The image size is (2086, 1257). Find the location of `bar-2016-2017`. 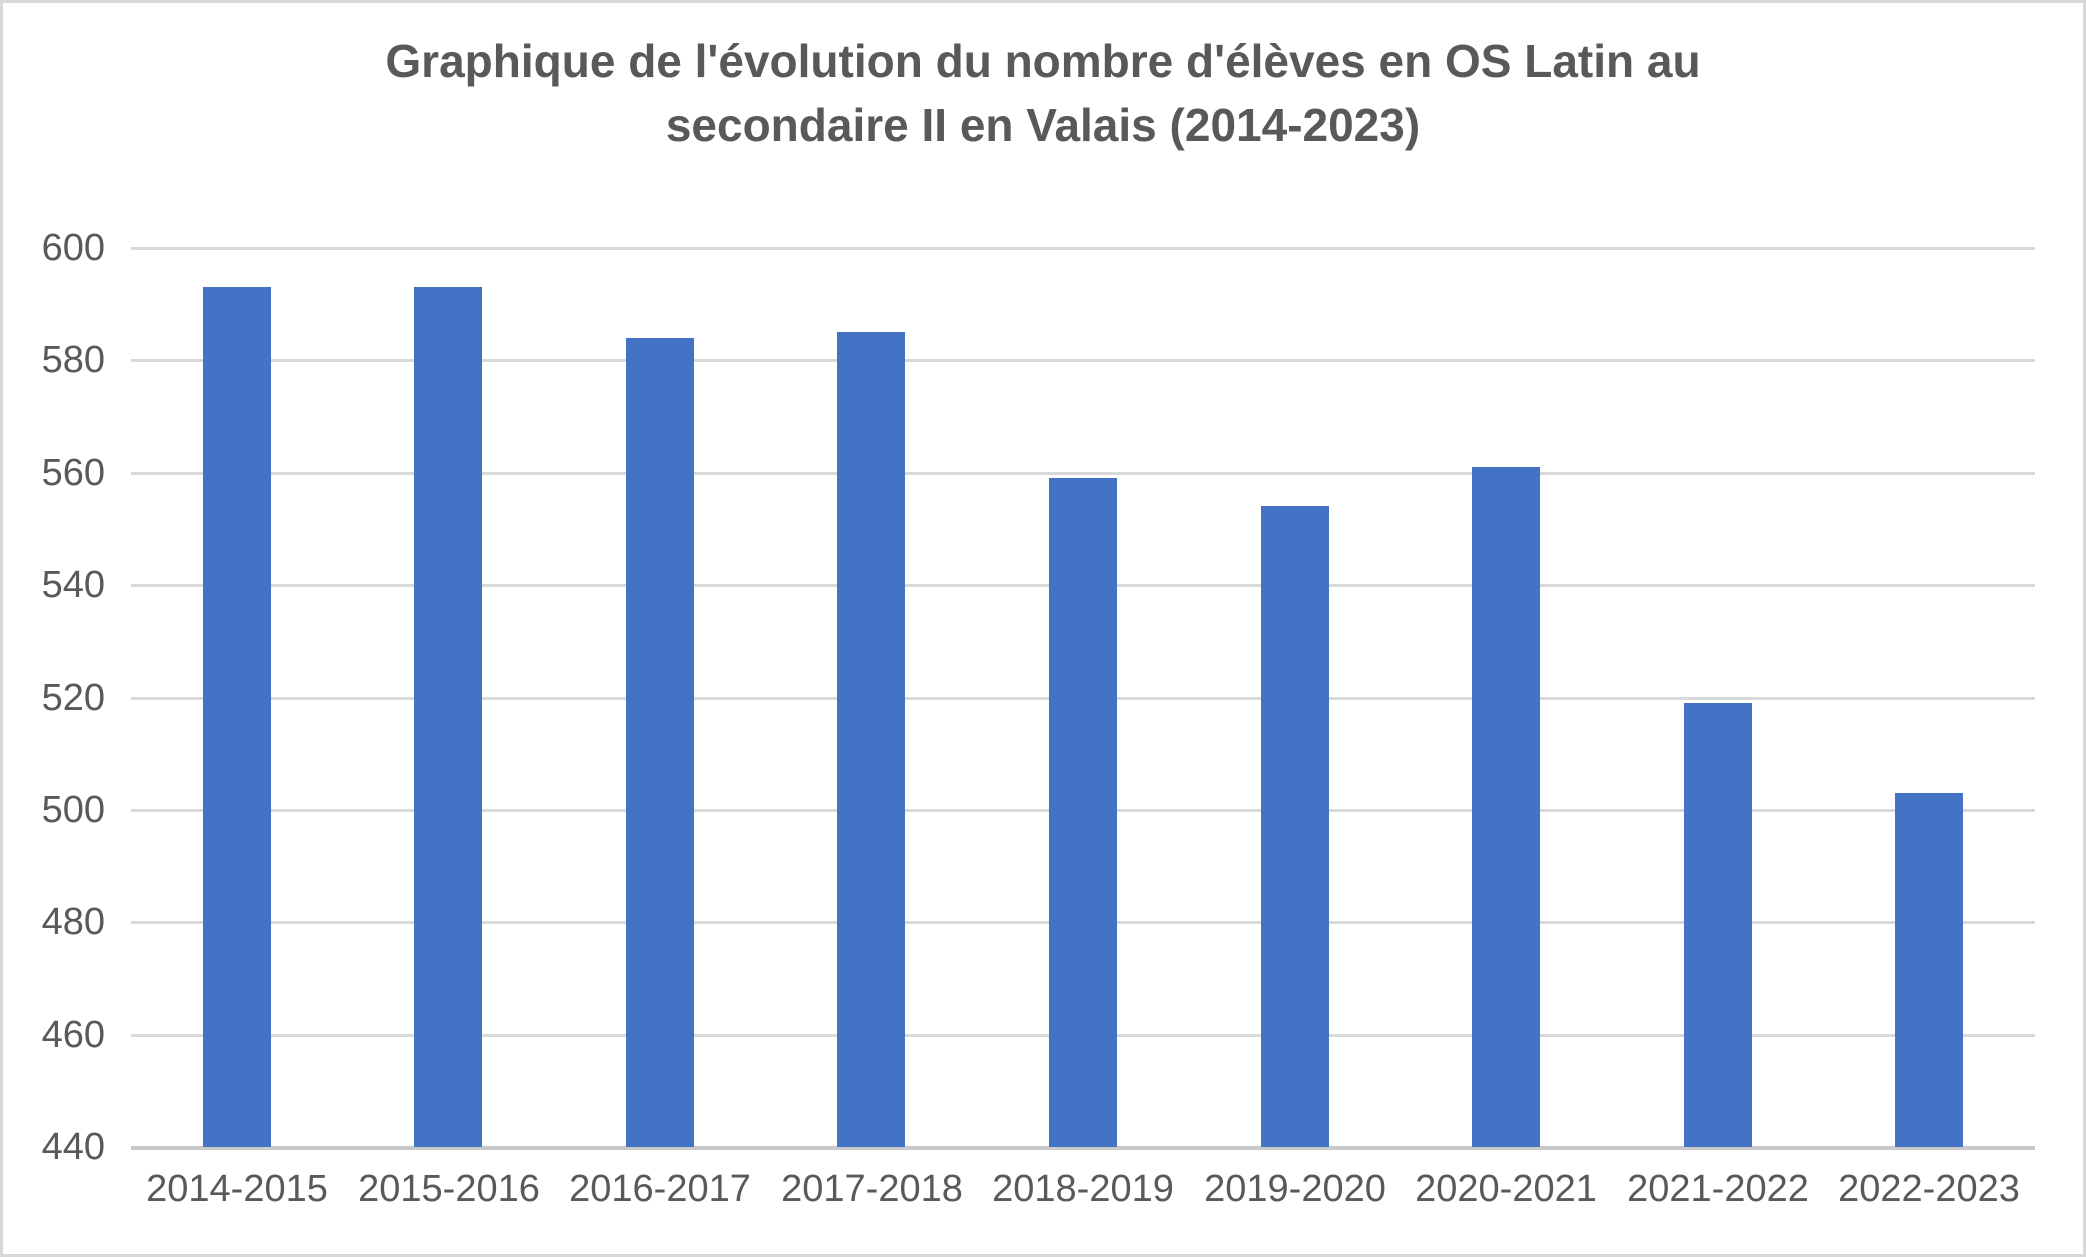

bar-2016-2017 is located at coordinates (660, 742).